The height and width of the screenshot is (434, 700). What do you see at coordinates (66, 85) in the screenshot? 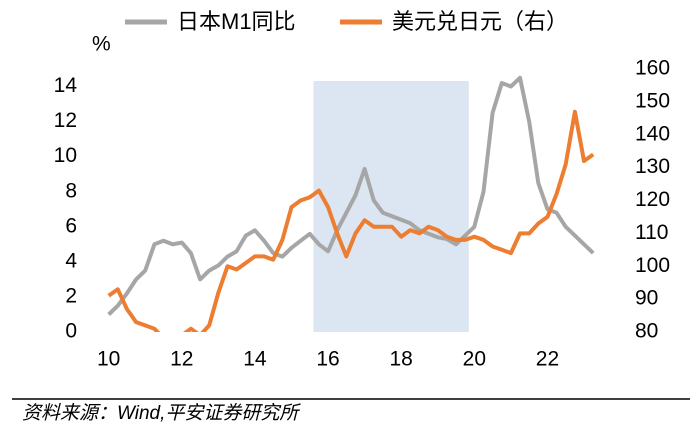
I see `y-tick-label: 14` at bounding box center [66, 85].